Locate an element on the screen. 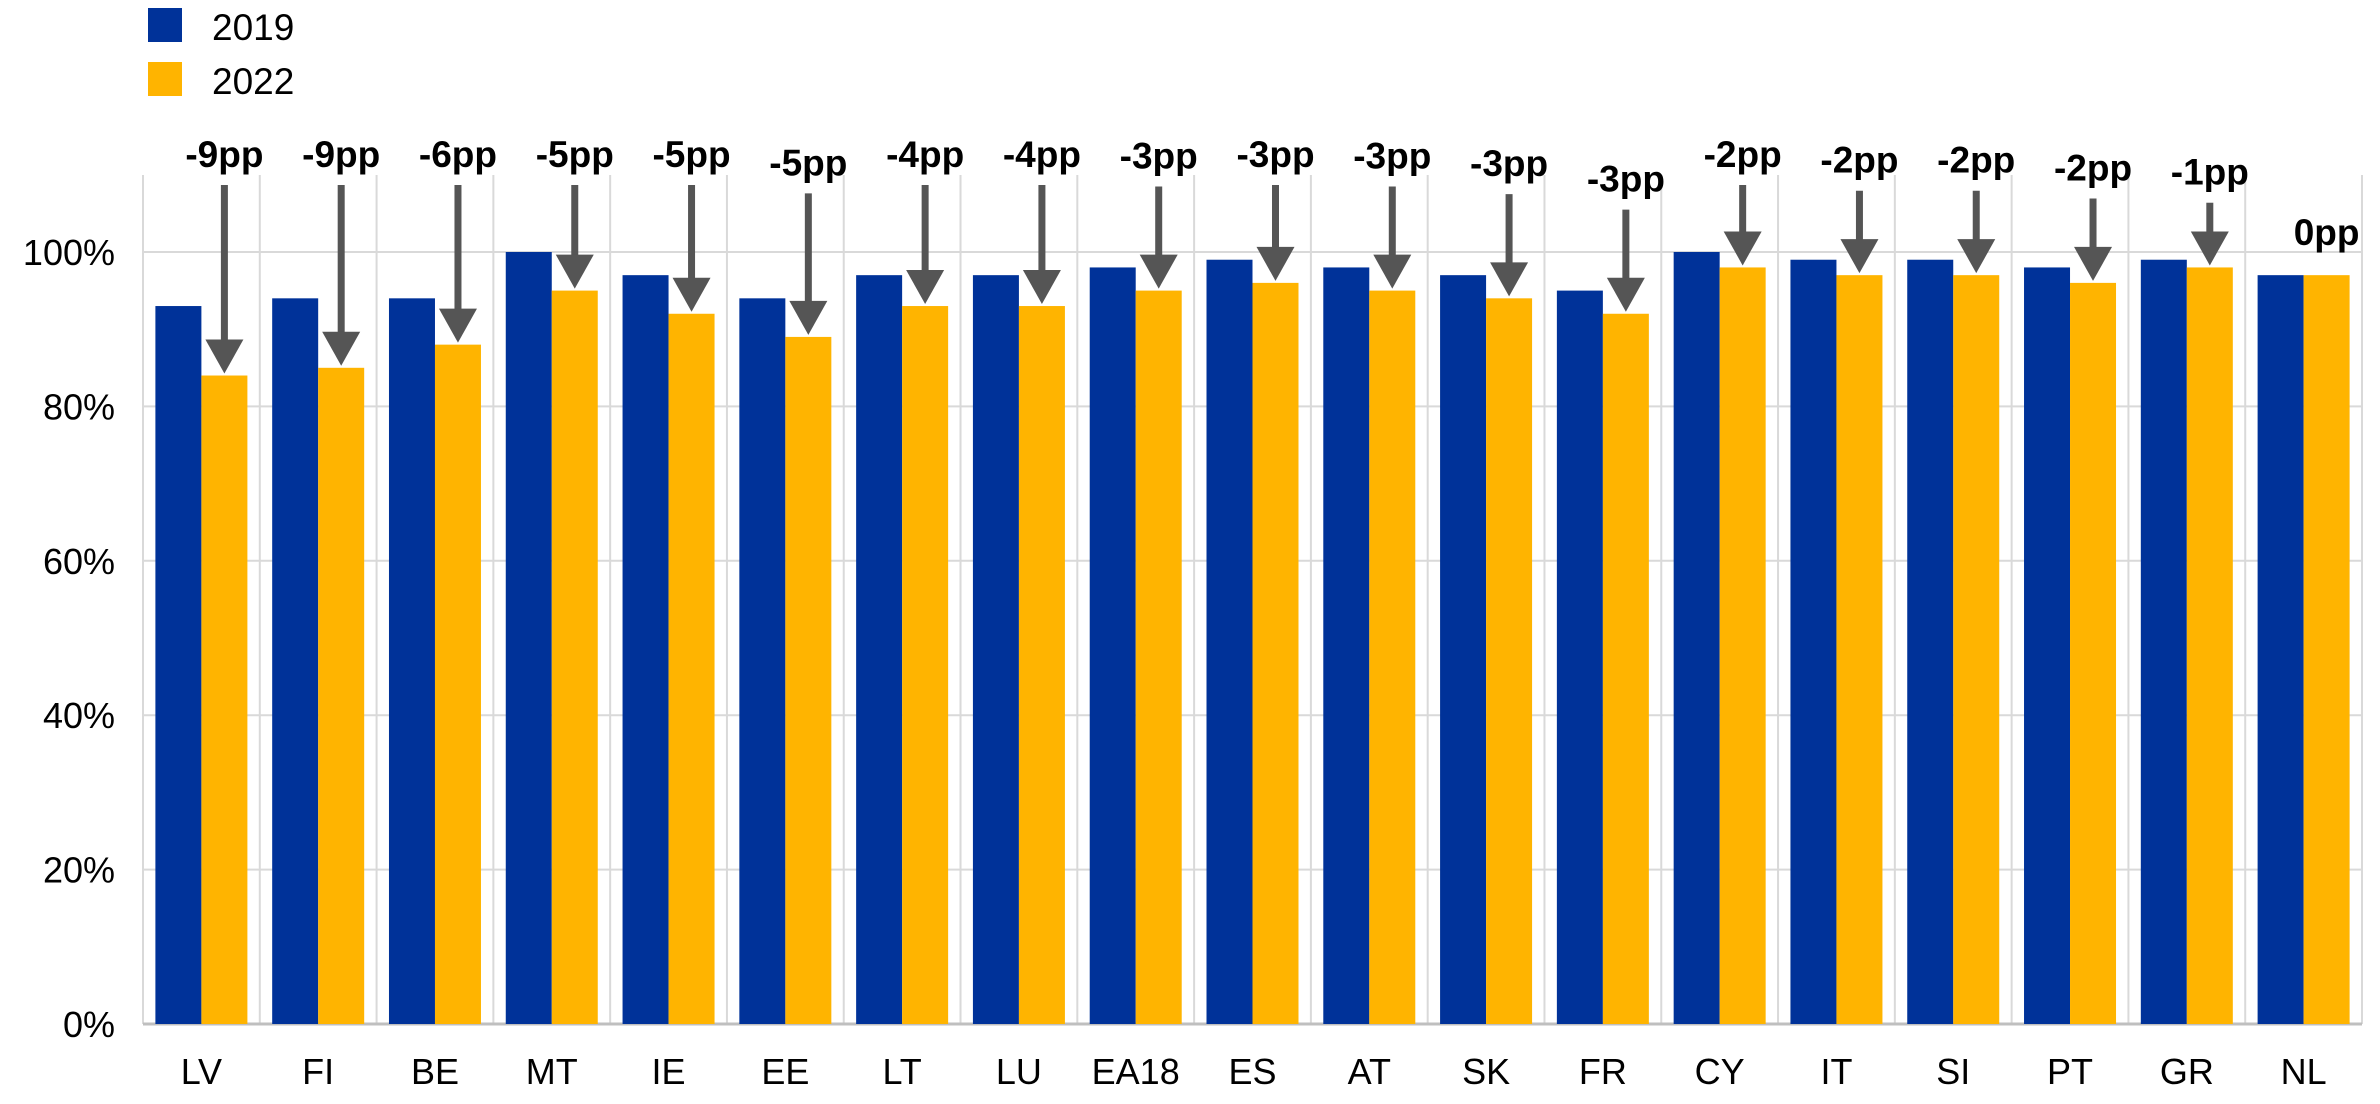  x-tick-label: FI is located at coordinates (318, 1071).